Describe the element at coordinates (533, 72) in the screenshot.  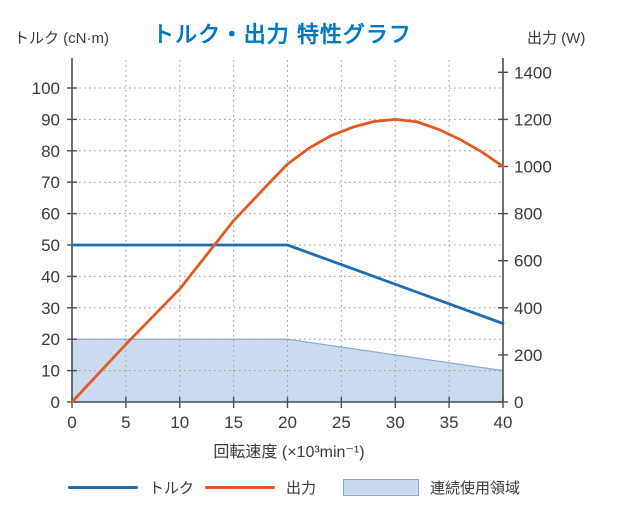
I see `right-tick-label: 1400` at that location.